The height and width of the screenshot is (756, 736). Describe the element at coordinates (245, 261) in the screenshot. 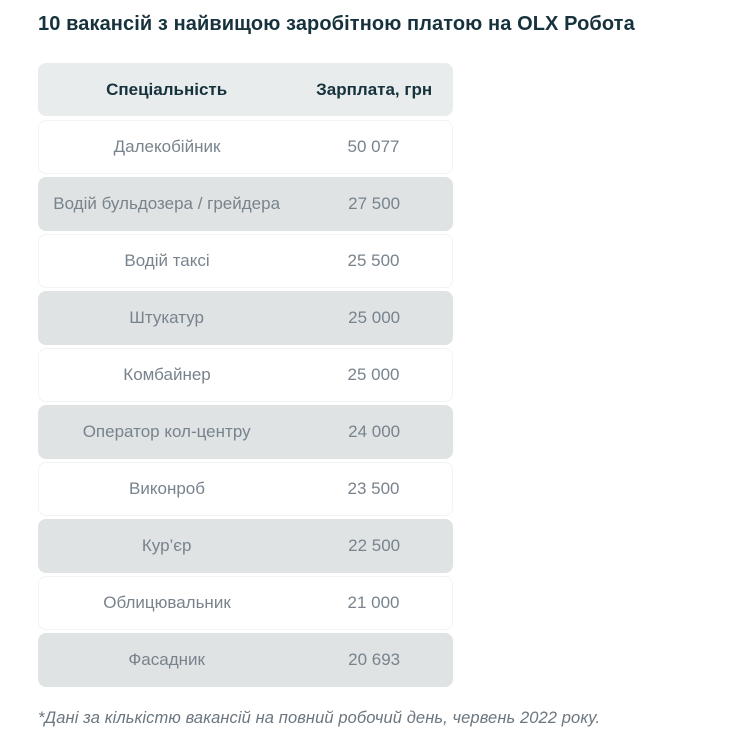

I see `table-row: Водій таксі 25 500` at that location.